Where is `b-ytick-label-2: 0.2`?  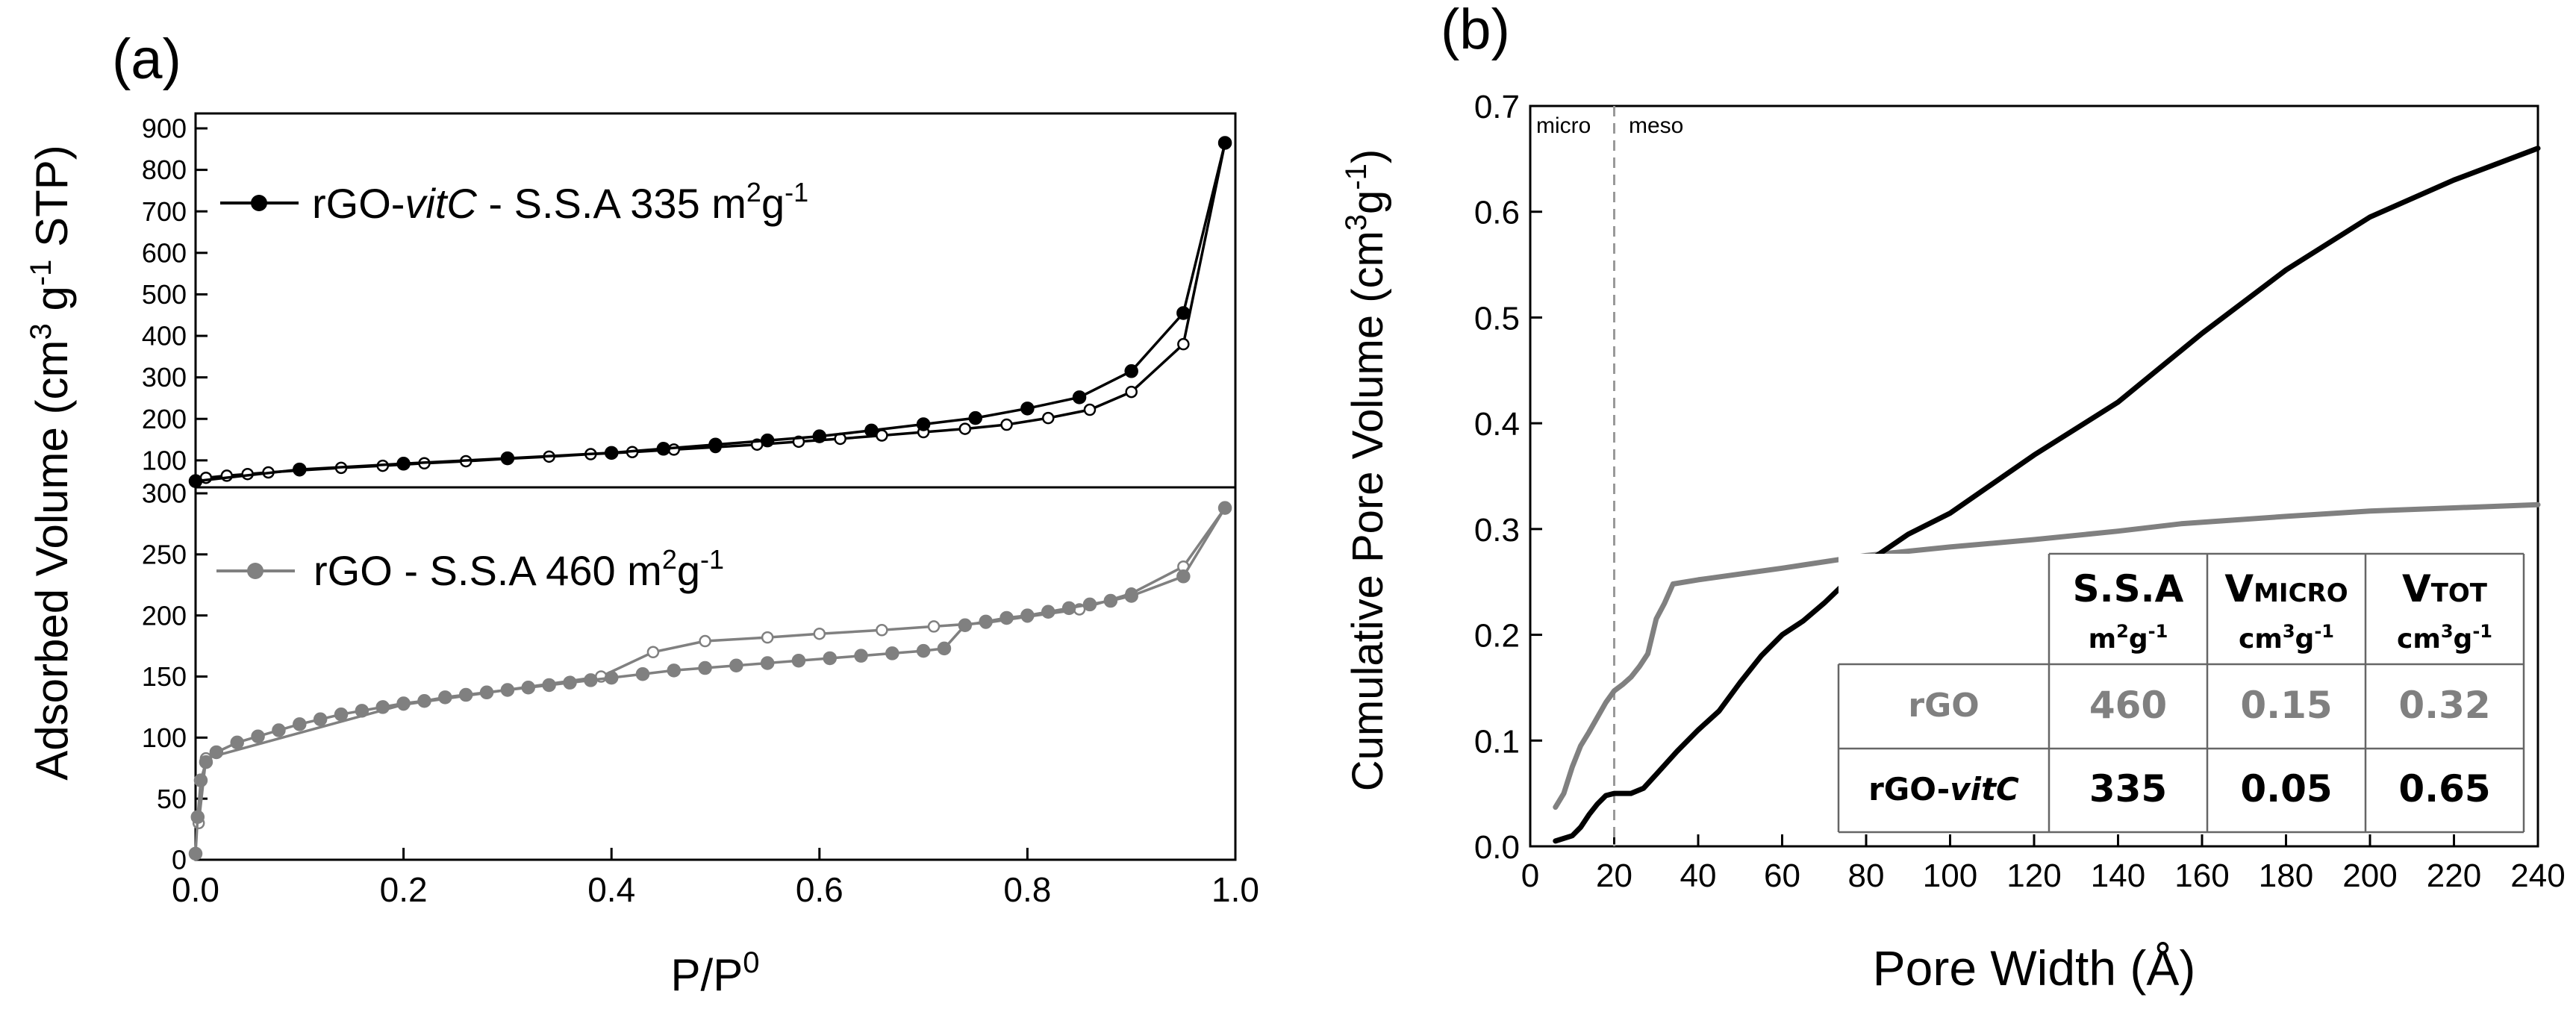 b-ytick-label-2: 0.2 is located at coordinates (1497, 636).